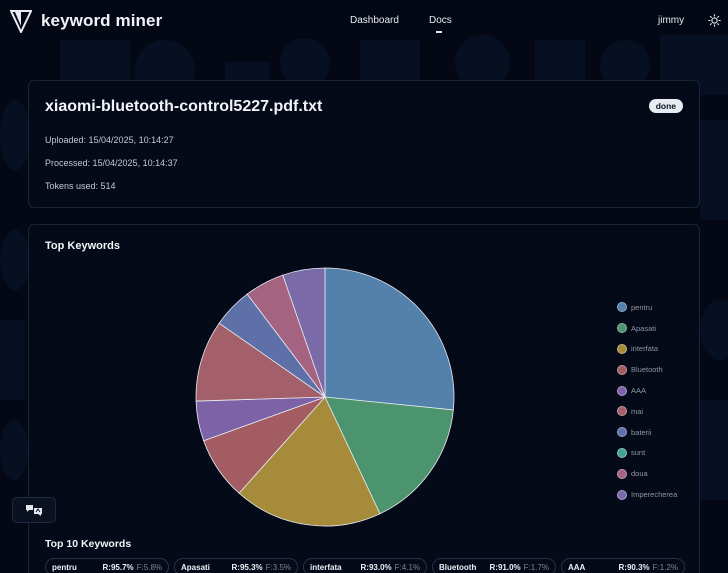  I want to click on legend-item-baterii: baterii, so click(647, 432).